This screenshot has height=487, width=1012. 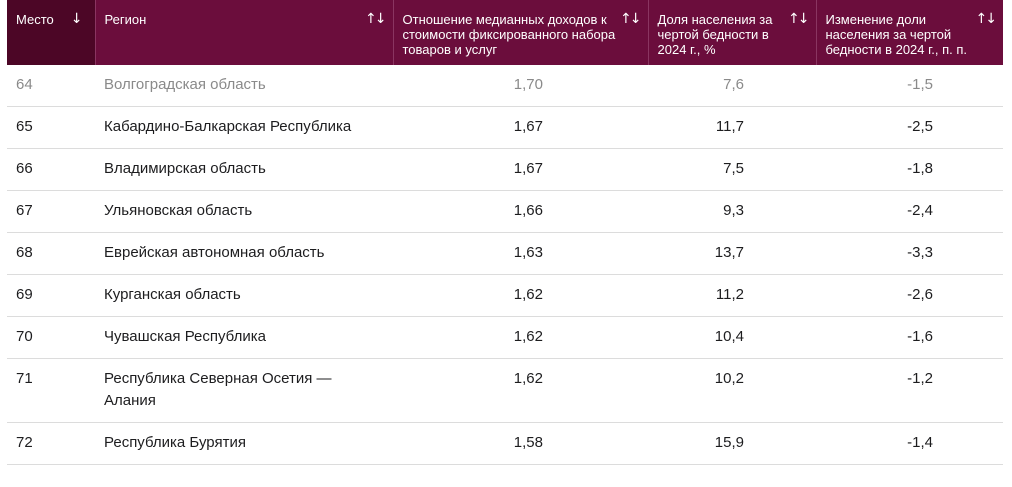 I want to click on region-cell: Еврейская автономная область, so click(x=244, y=253).